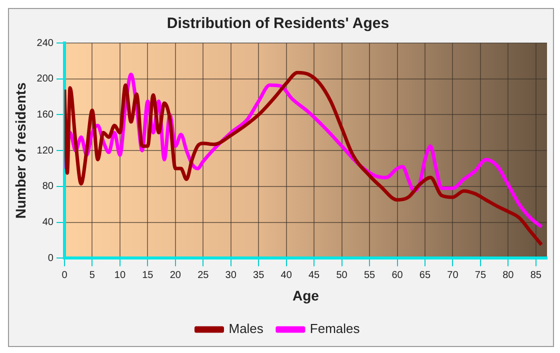  What do you see at coordinates (536, 275) in the screenshot?
I see `x-tick-label: 85` at bounding box center [536, 275].